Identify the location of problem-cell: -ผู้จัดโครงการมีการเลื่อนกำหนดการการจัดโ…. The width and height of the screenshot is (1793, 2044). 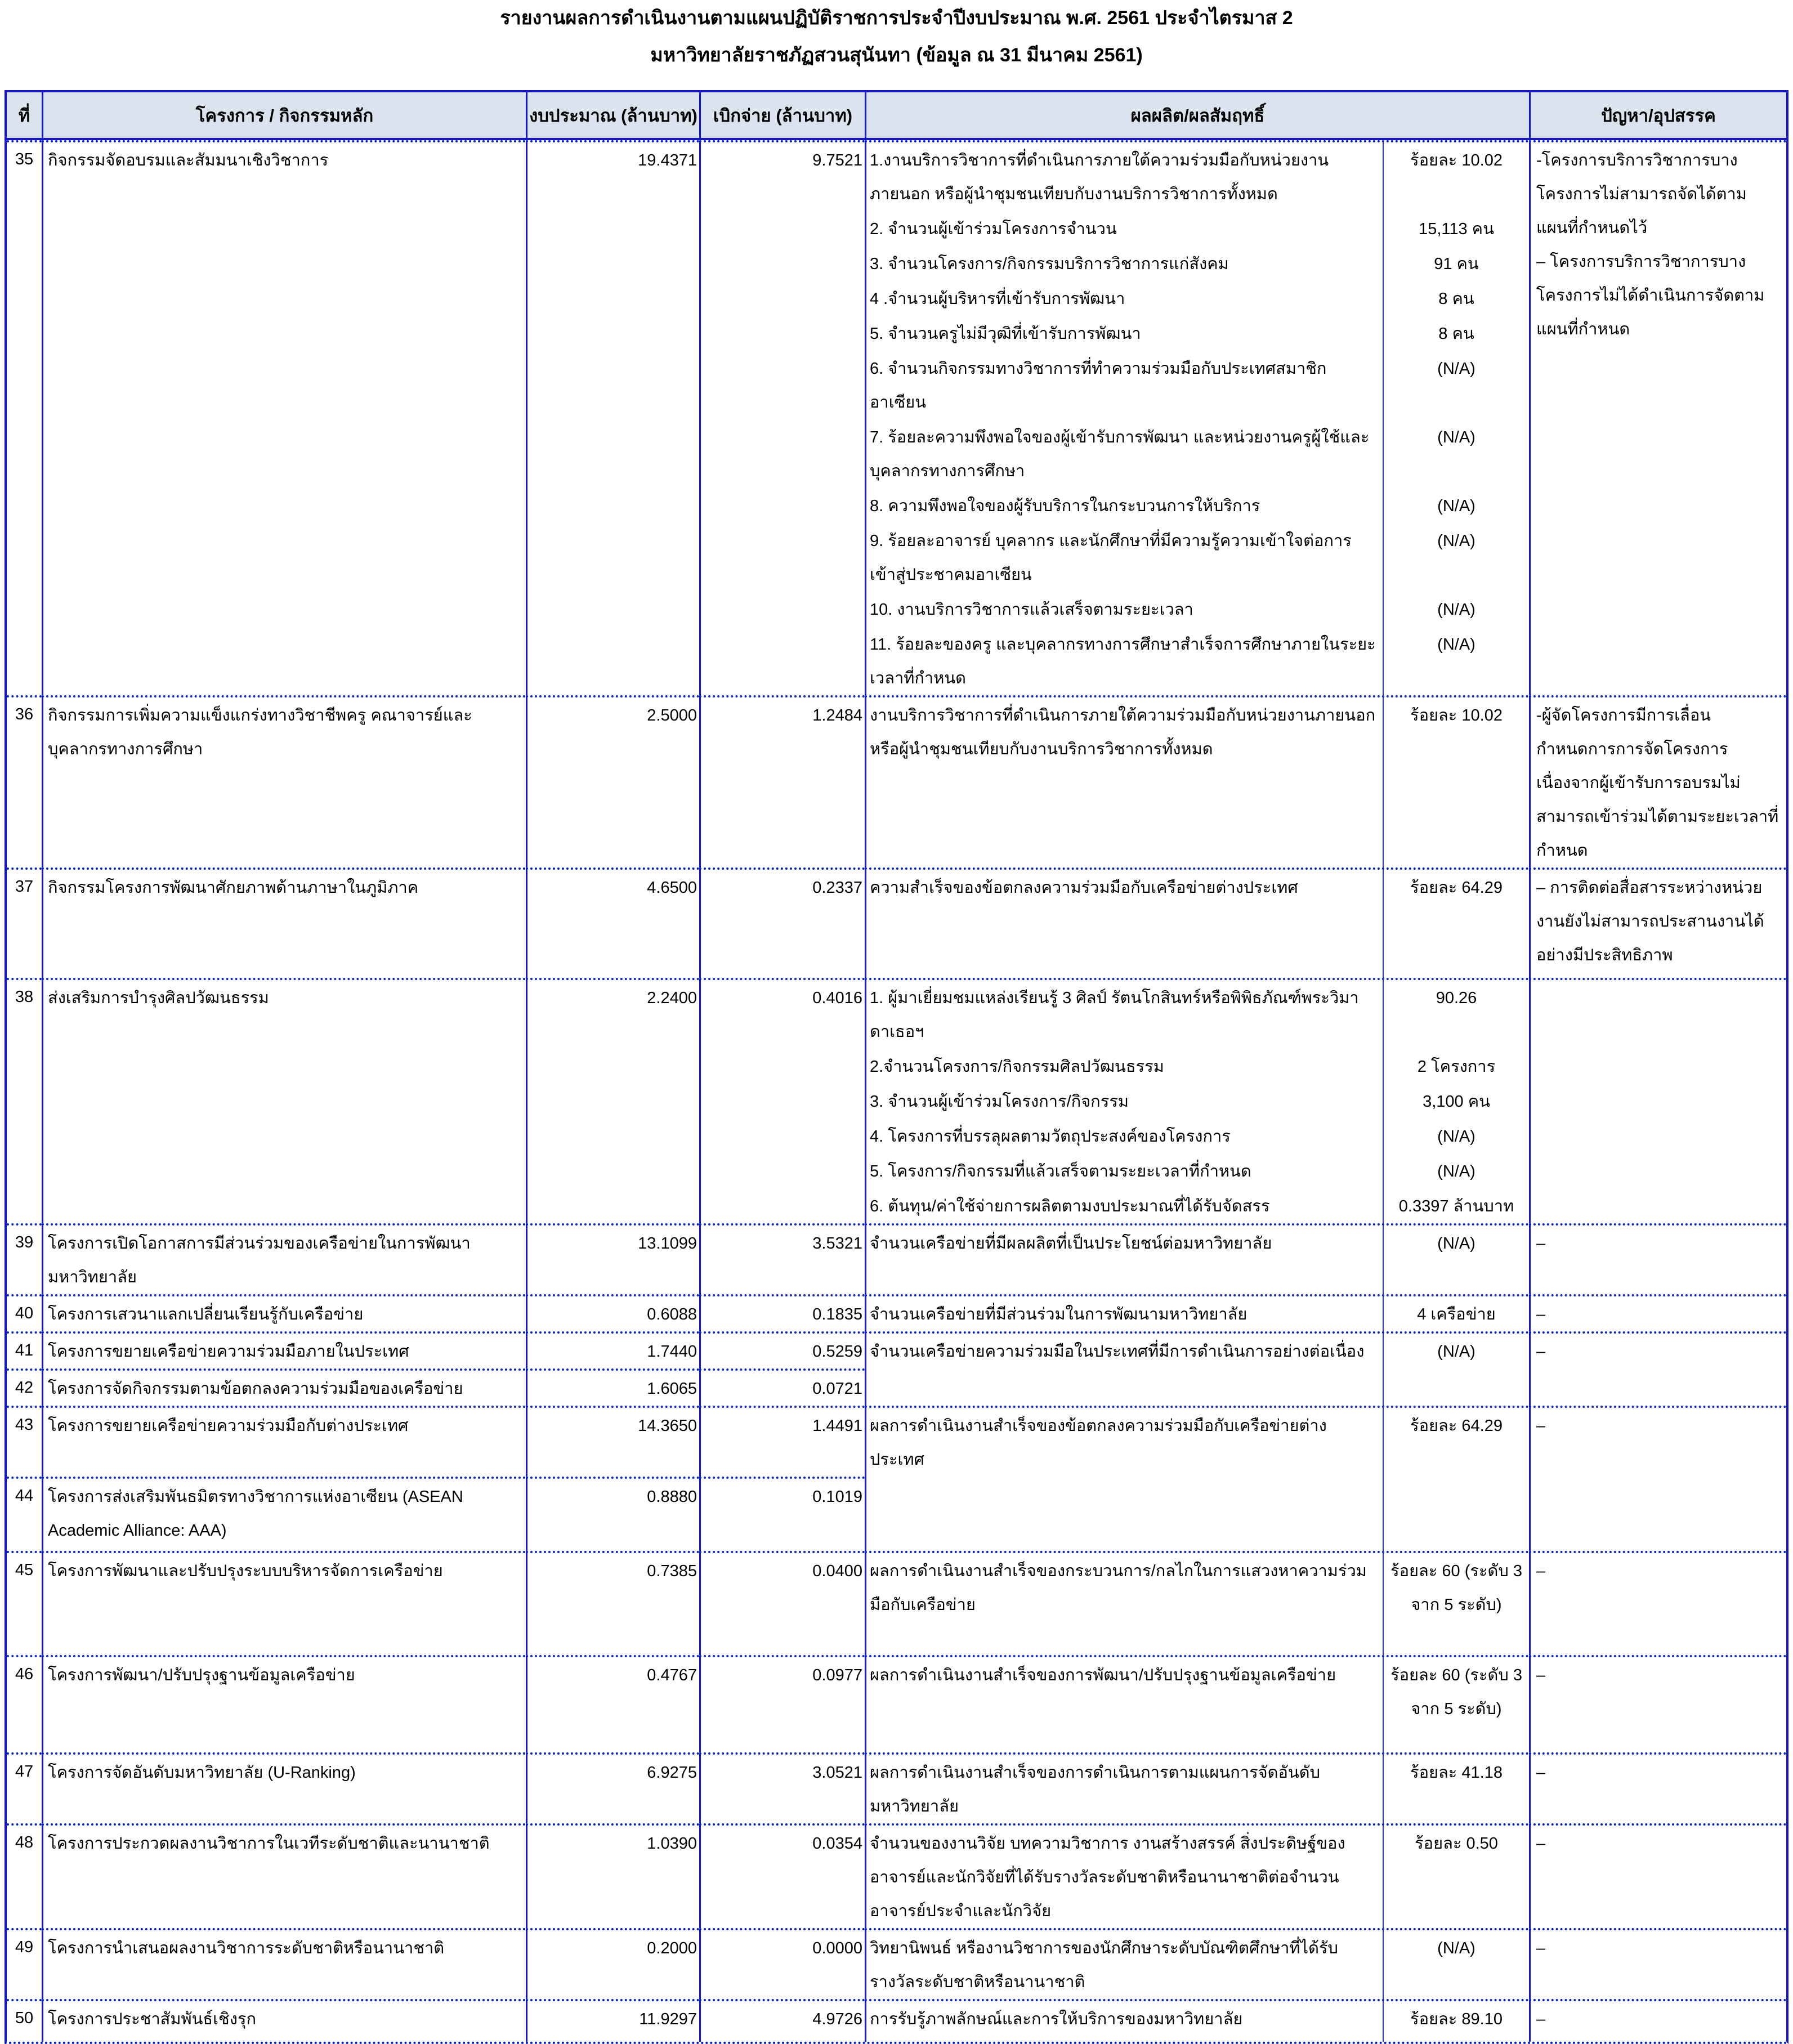
(1657, 781).